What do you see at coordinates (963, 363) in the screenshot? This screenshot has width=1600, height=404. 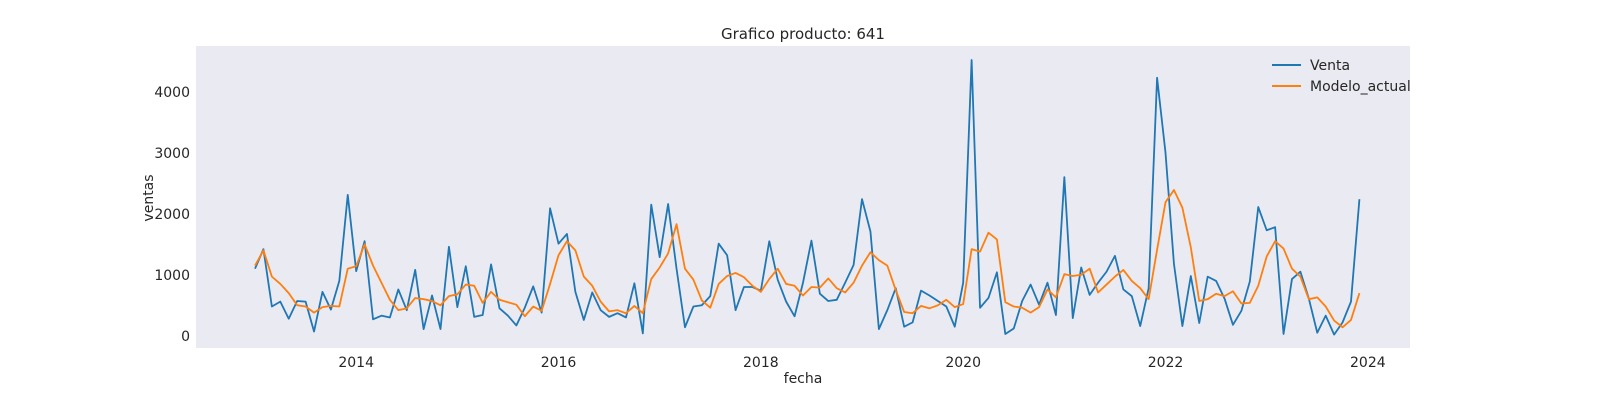 I see `x-tick-label: 2020` at bounding box center [963, 363].